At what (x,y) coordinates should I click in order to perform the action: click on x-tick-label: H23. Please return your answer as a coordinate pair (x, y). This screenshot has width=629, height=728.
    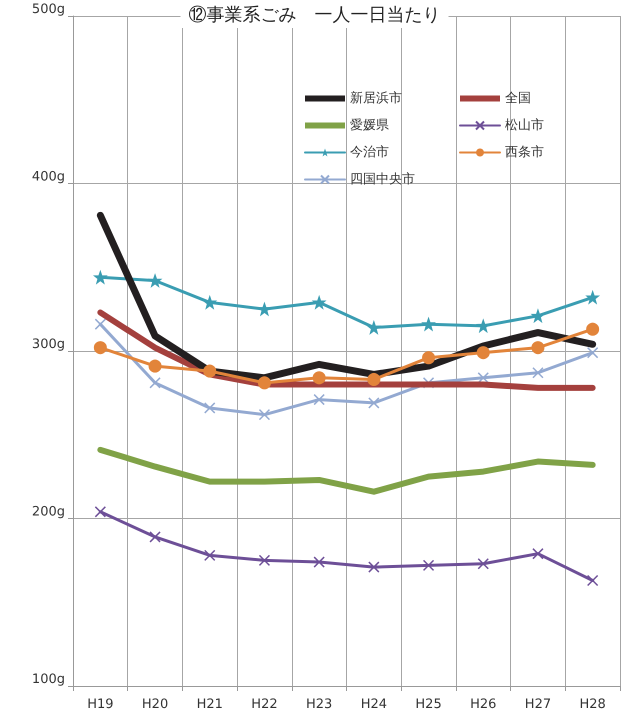
    Looking at the image, I should click on (319, 704).